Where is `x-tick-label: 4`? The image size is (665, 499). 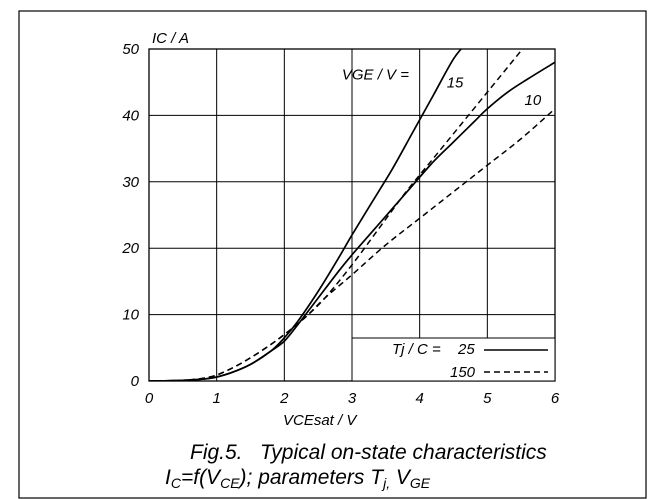 x-tick-label: 4 is located at coordinates (419, 398).